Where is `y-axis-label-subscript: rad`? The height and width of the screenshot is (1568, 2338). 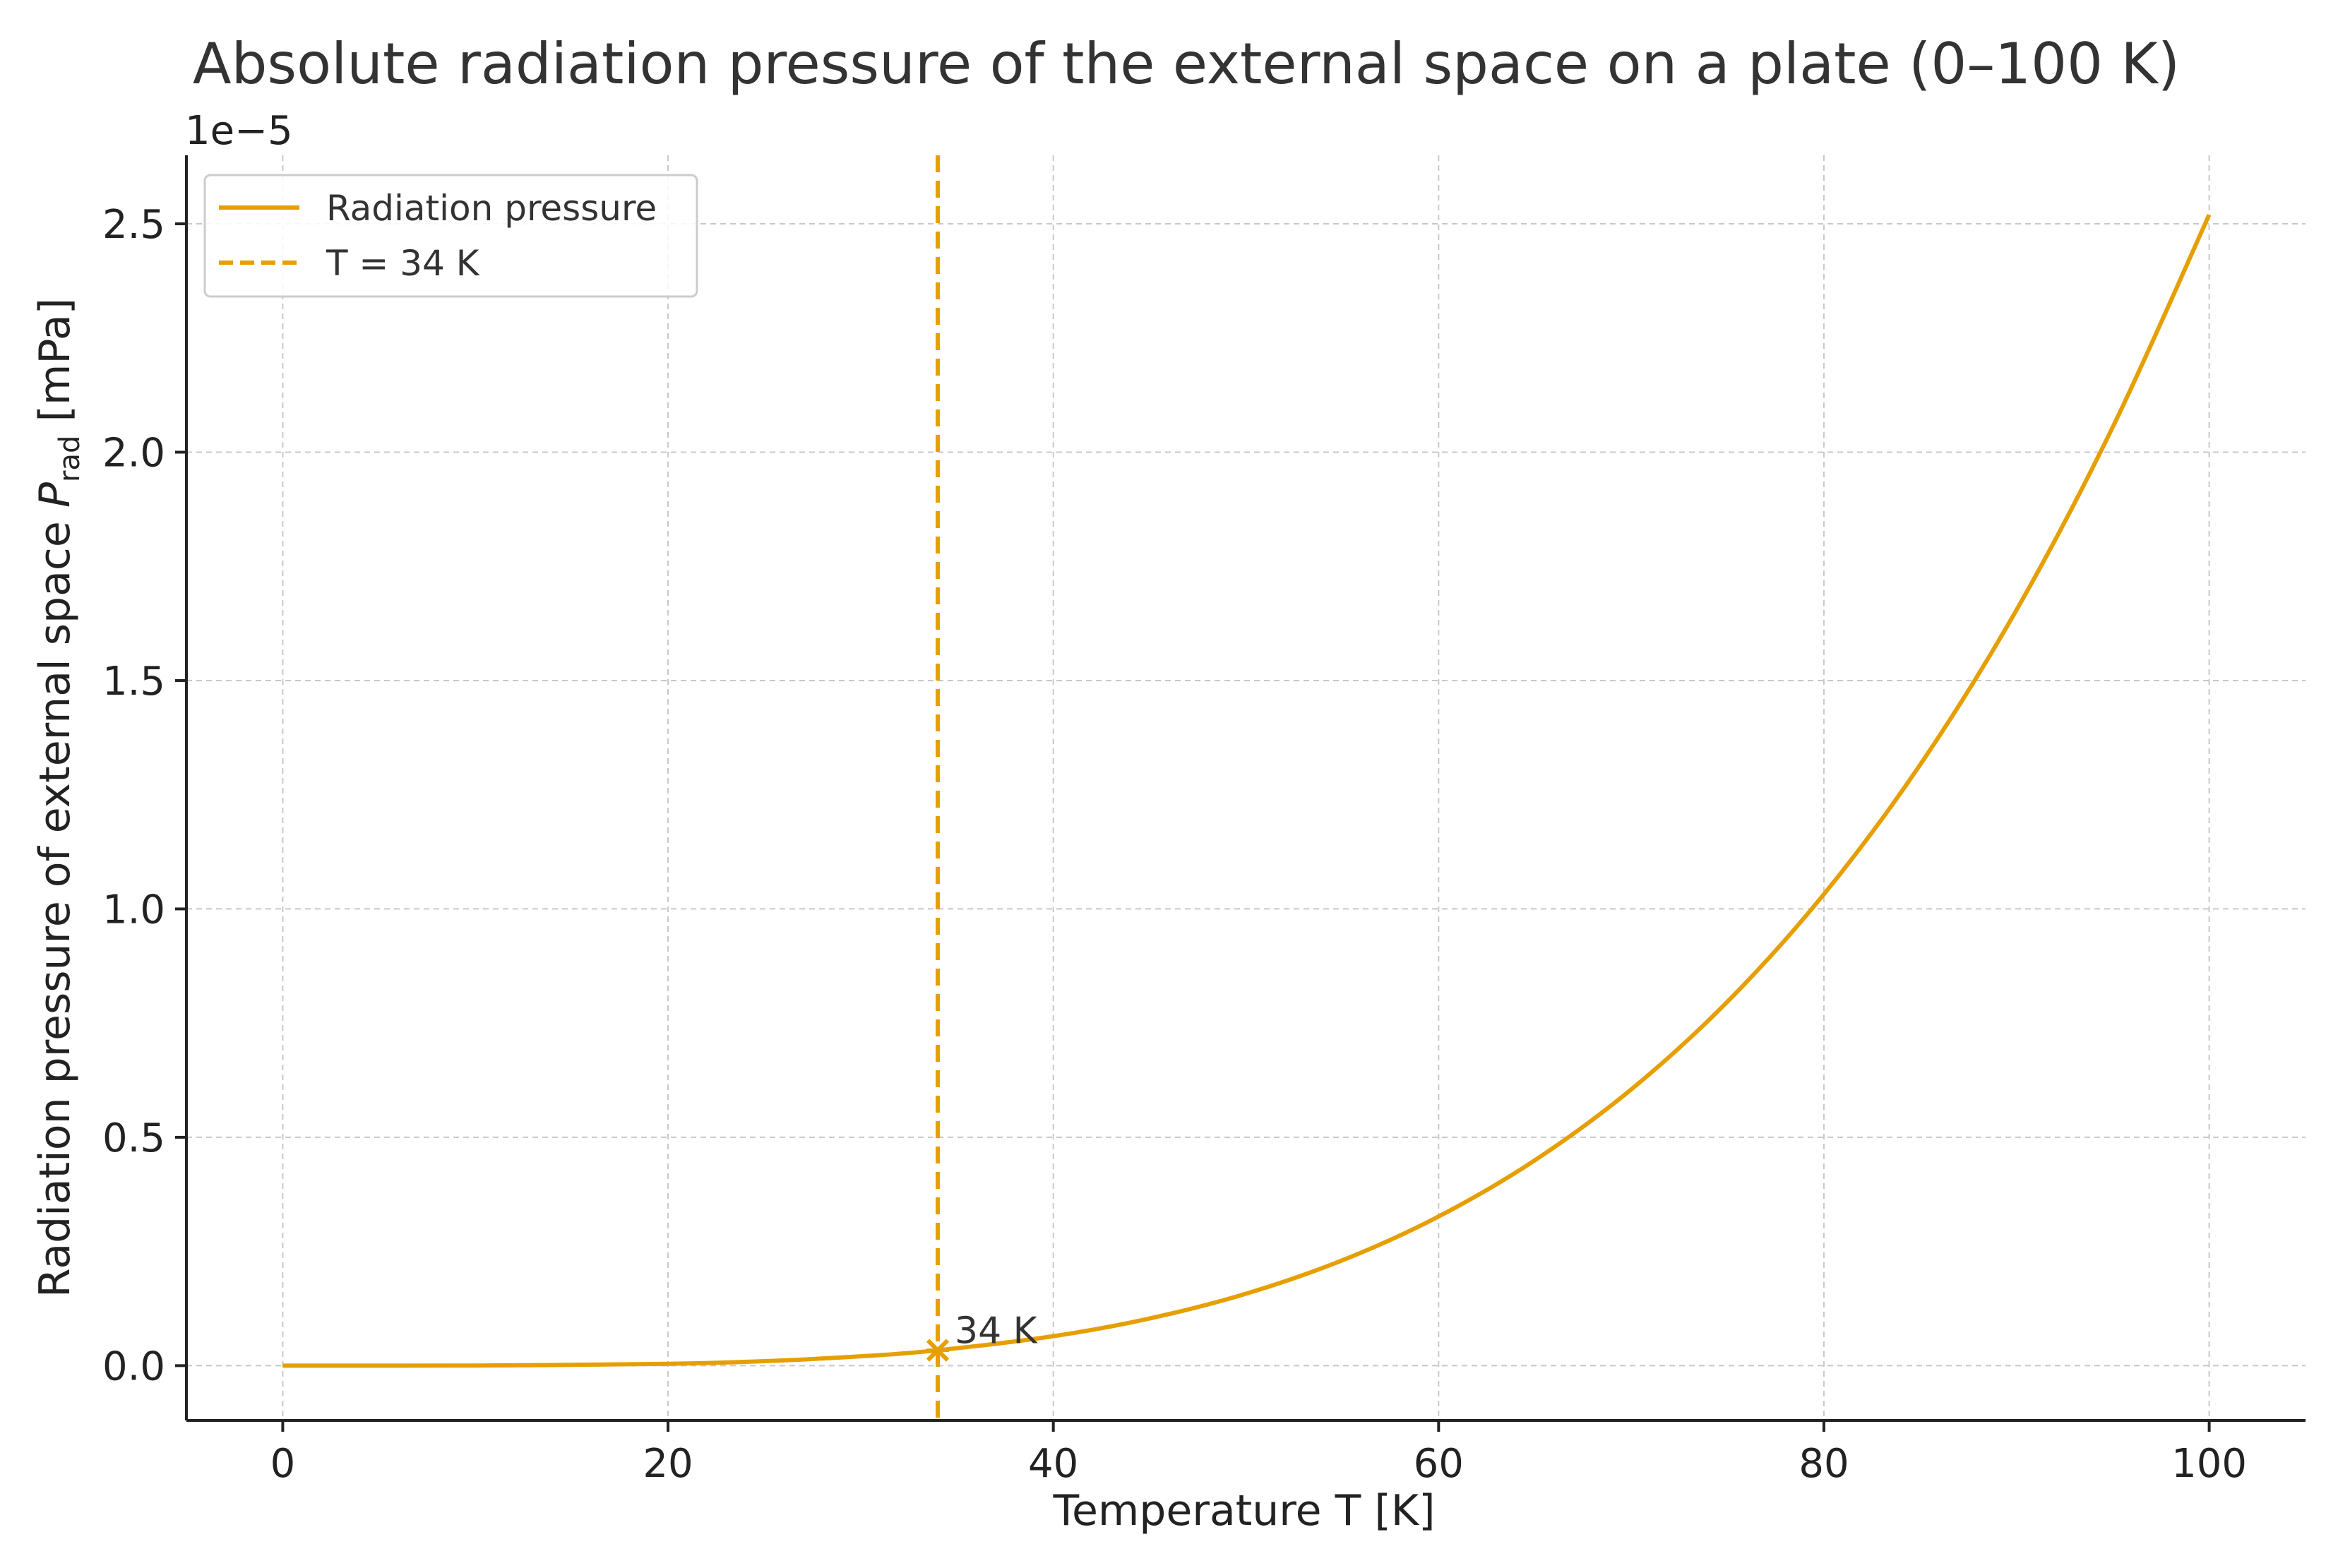
y-axis-label-subscript: rad is located at coordinates (70, 459).